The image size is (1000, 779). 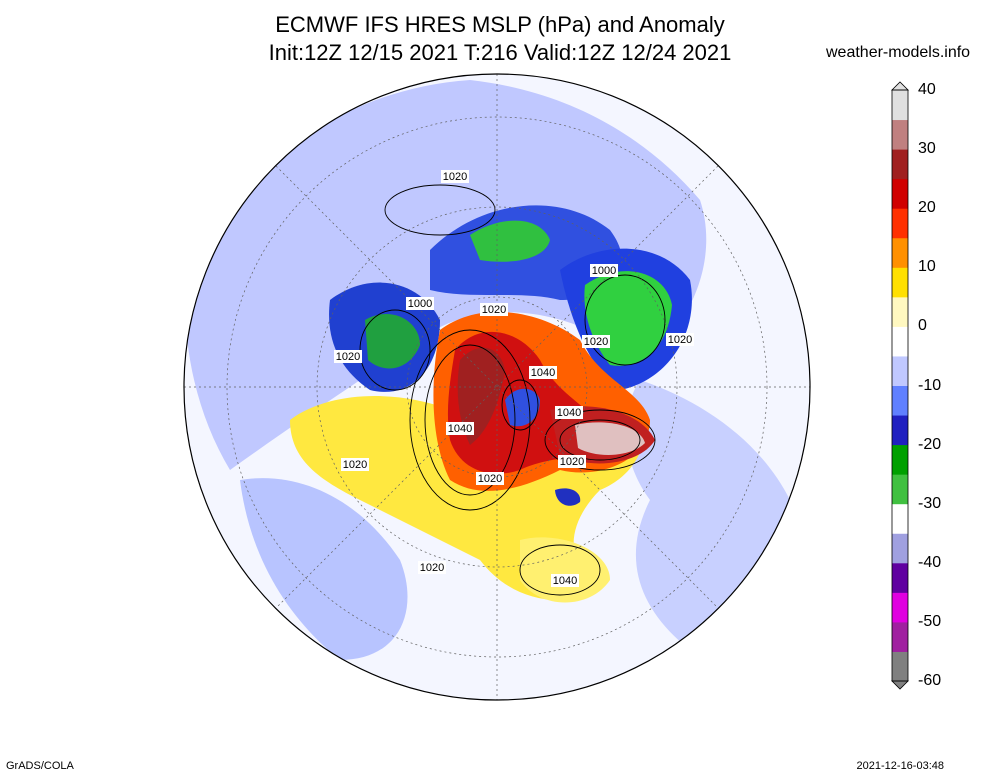 What do you see at coordinates (324, 569) in the screenshot?
I see `anomaly-blue-southwest` at bounding box center [324, 569].